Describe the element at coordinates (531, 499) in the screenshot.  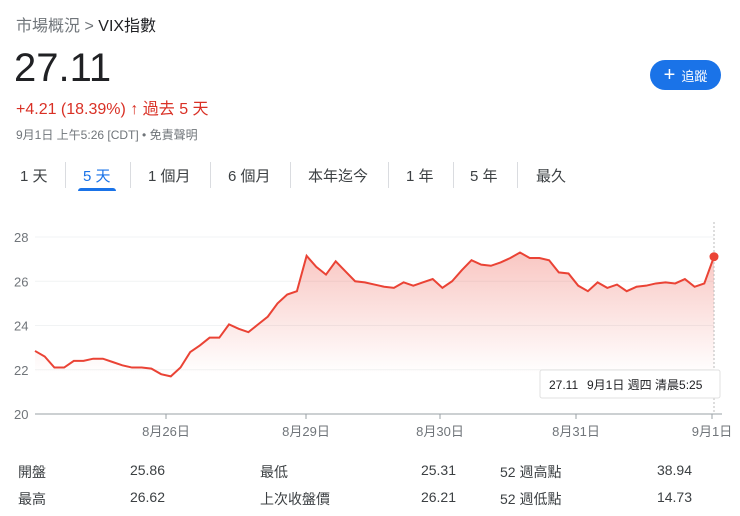
I see `stat-label: 52 週低點` at that location.